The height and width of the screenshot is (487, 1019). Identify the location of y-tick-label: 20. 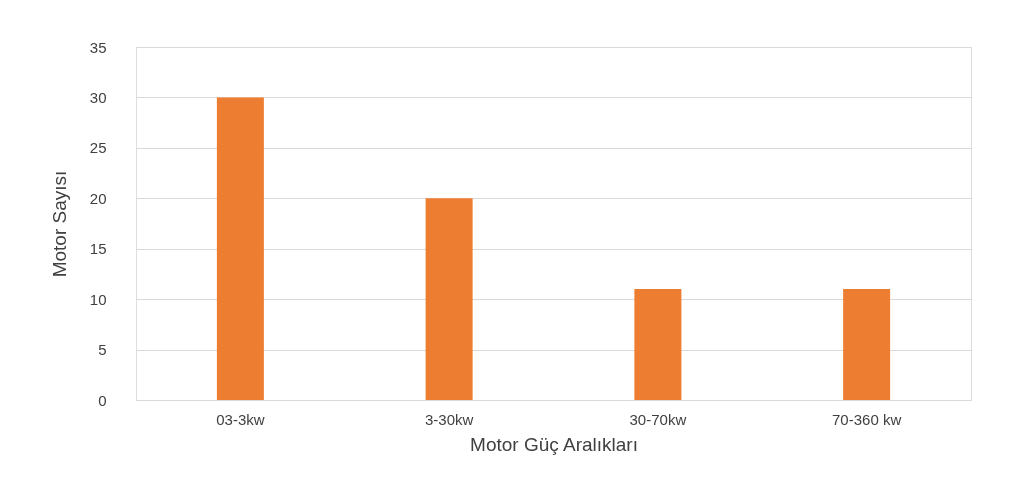
(98, 198).